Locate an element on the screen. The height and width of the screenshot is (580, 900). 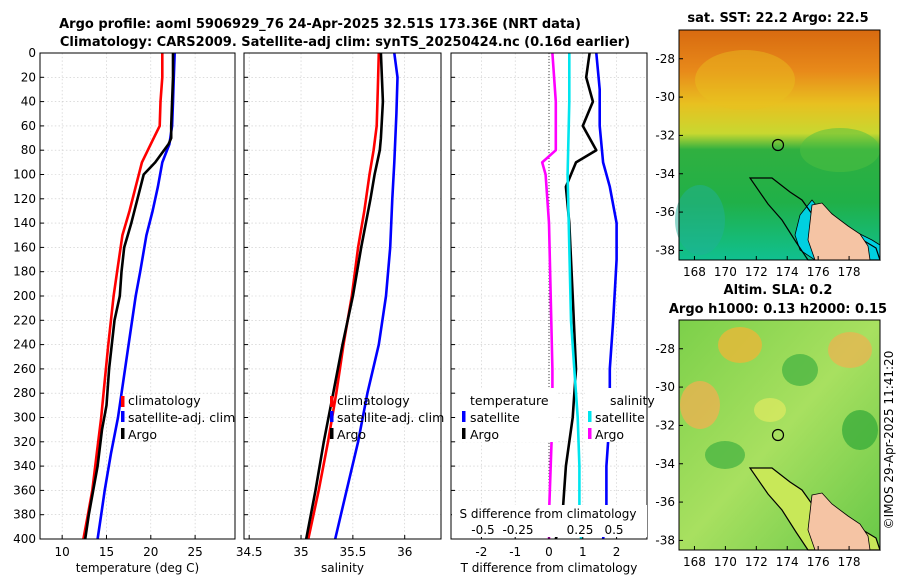
sst-map-title: sat. SST: 22.2 Argo: 22.5 is located at coordinates (777, 18).